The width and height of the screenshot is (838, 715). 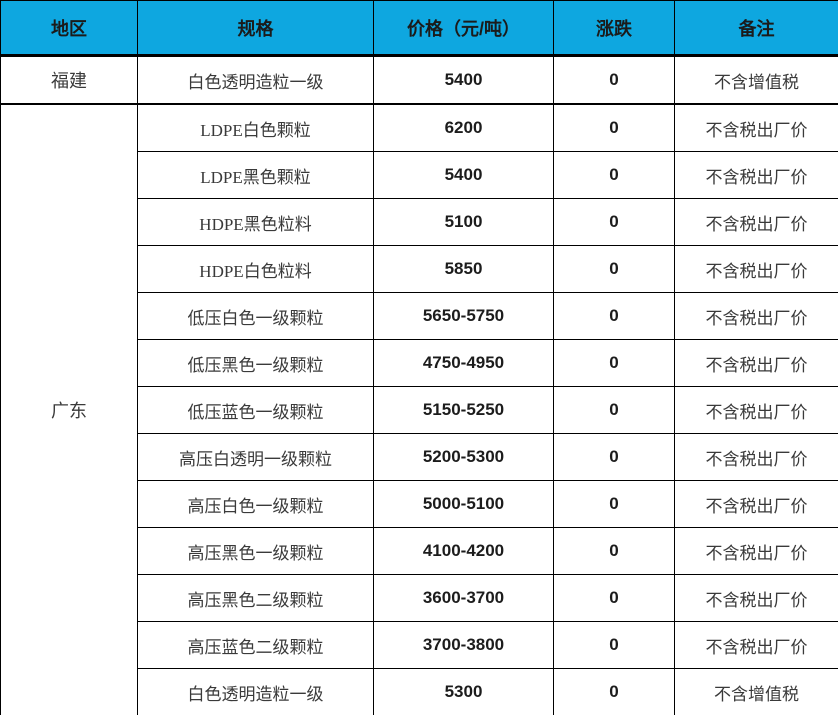 I want to click on region-cell-guangdong: 广东, so click(x=69, y=409).